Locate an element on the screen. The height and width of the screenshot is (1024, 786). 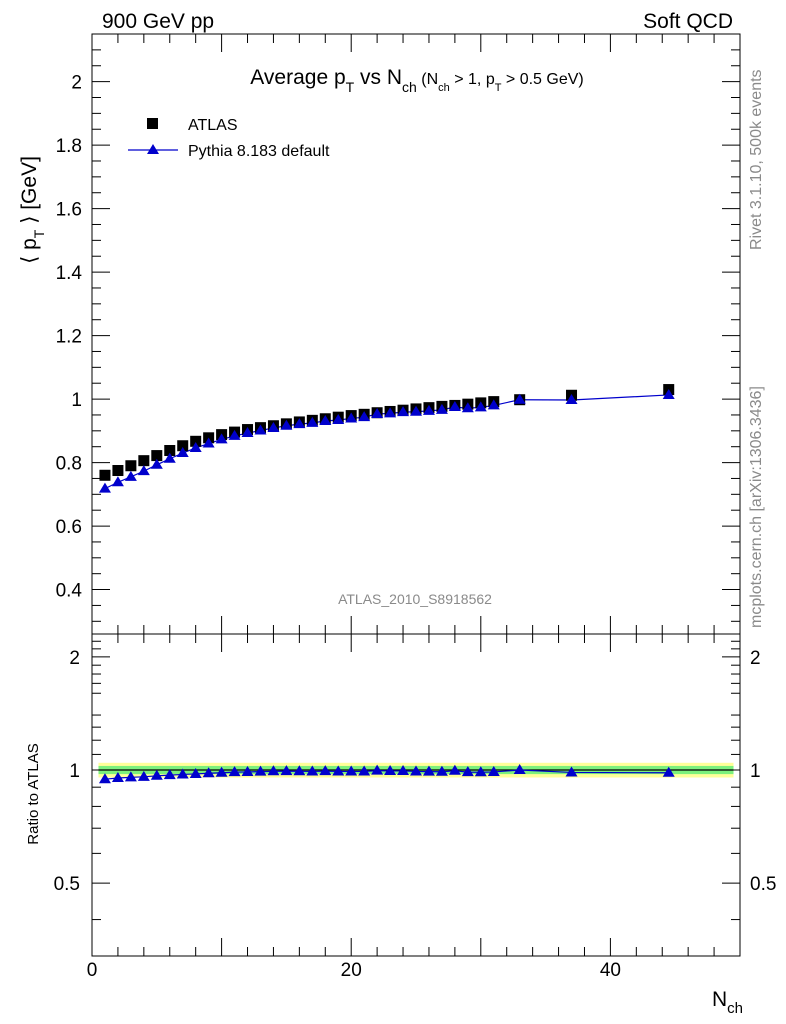
ratio-y-tick-label-right: 1 is located at coordinates (755, 771).